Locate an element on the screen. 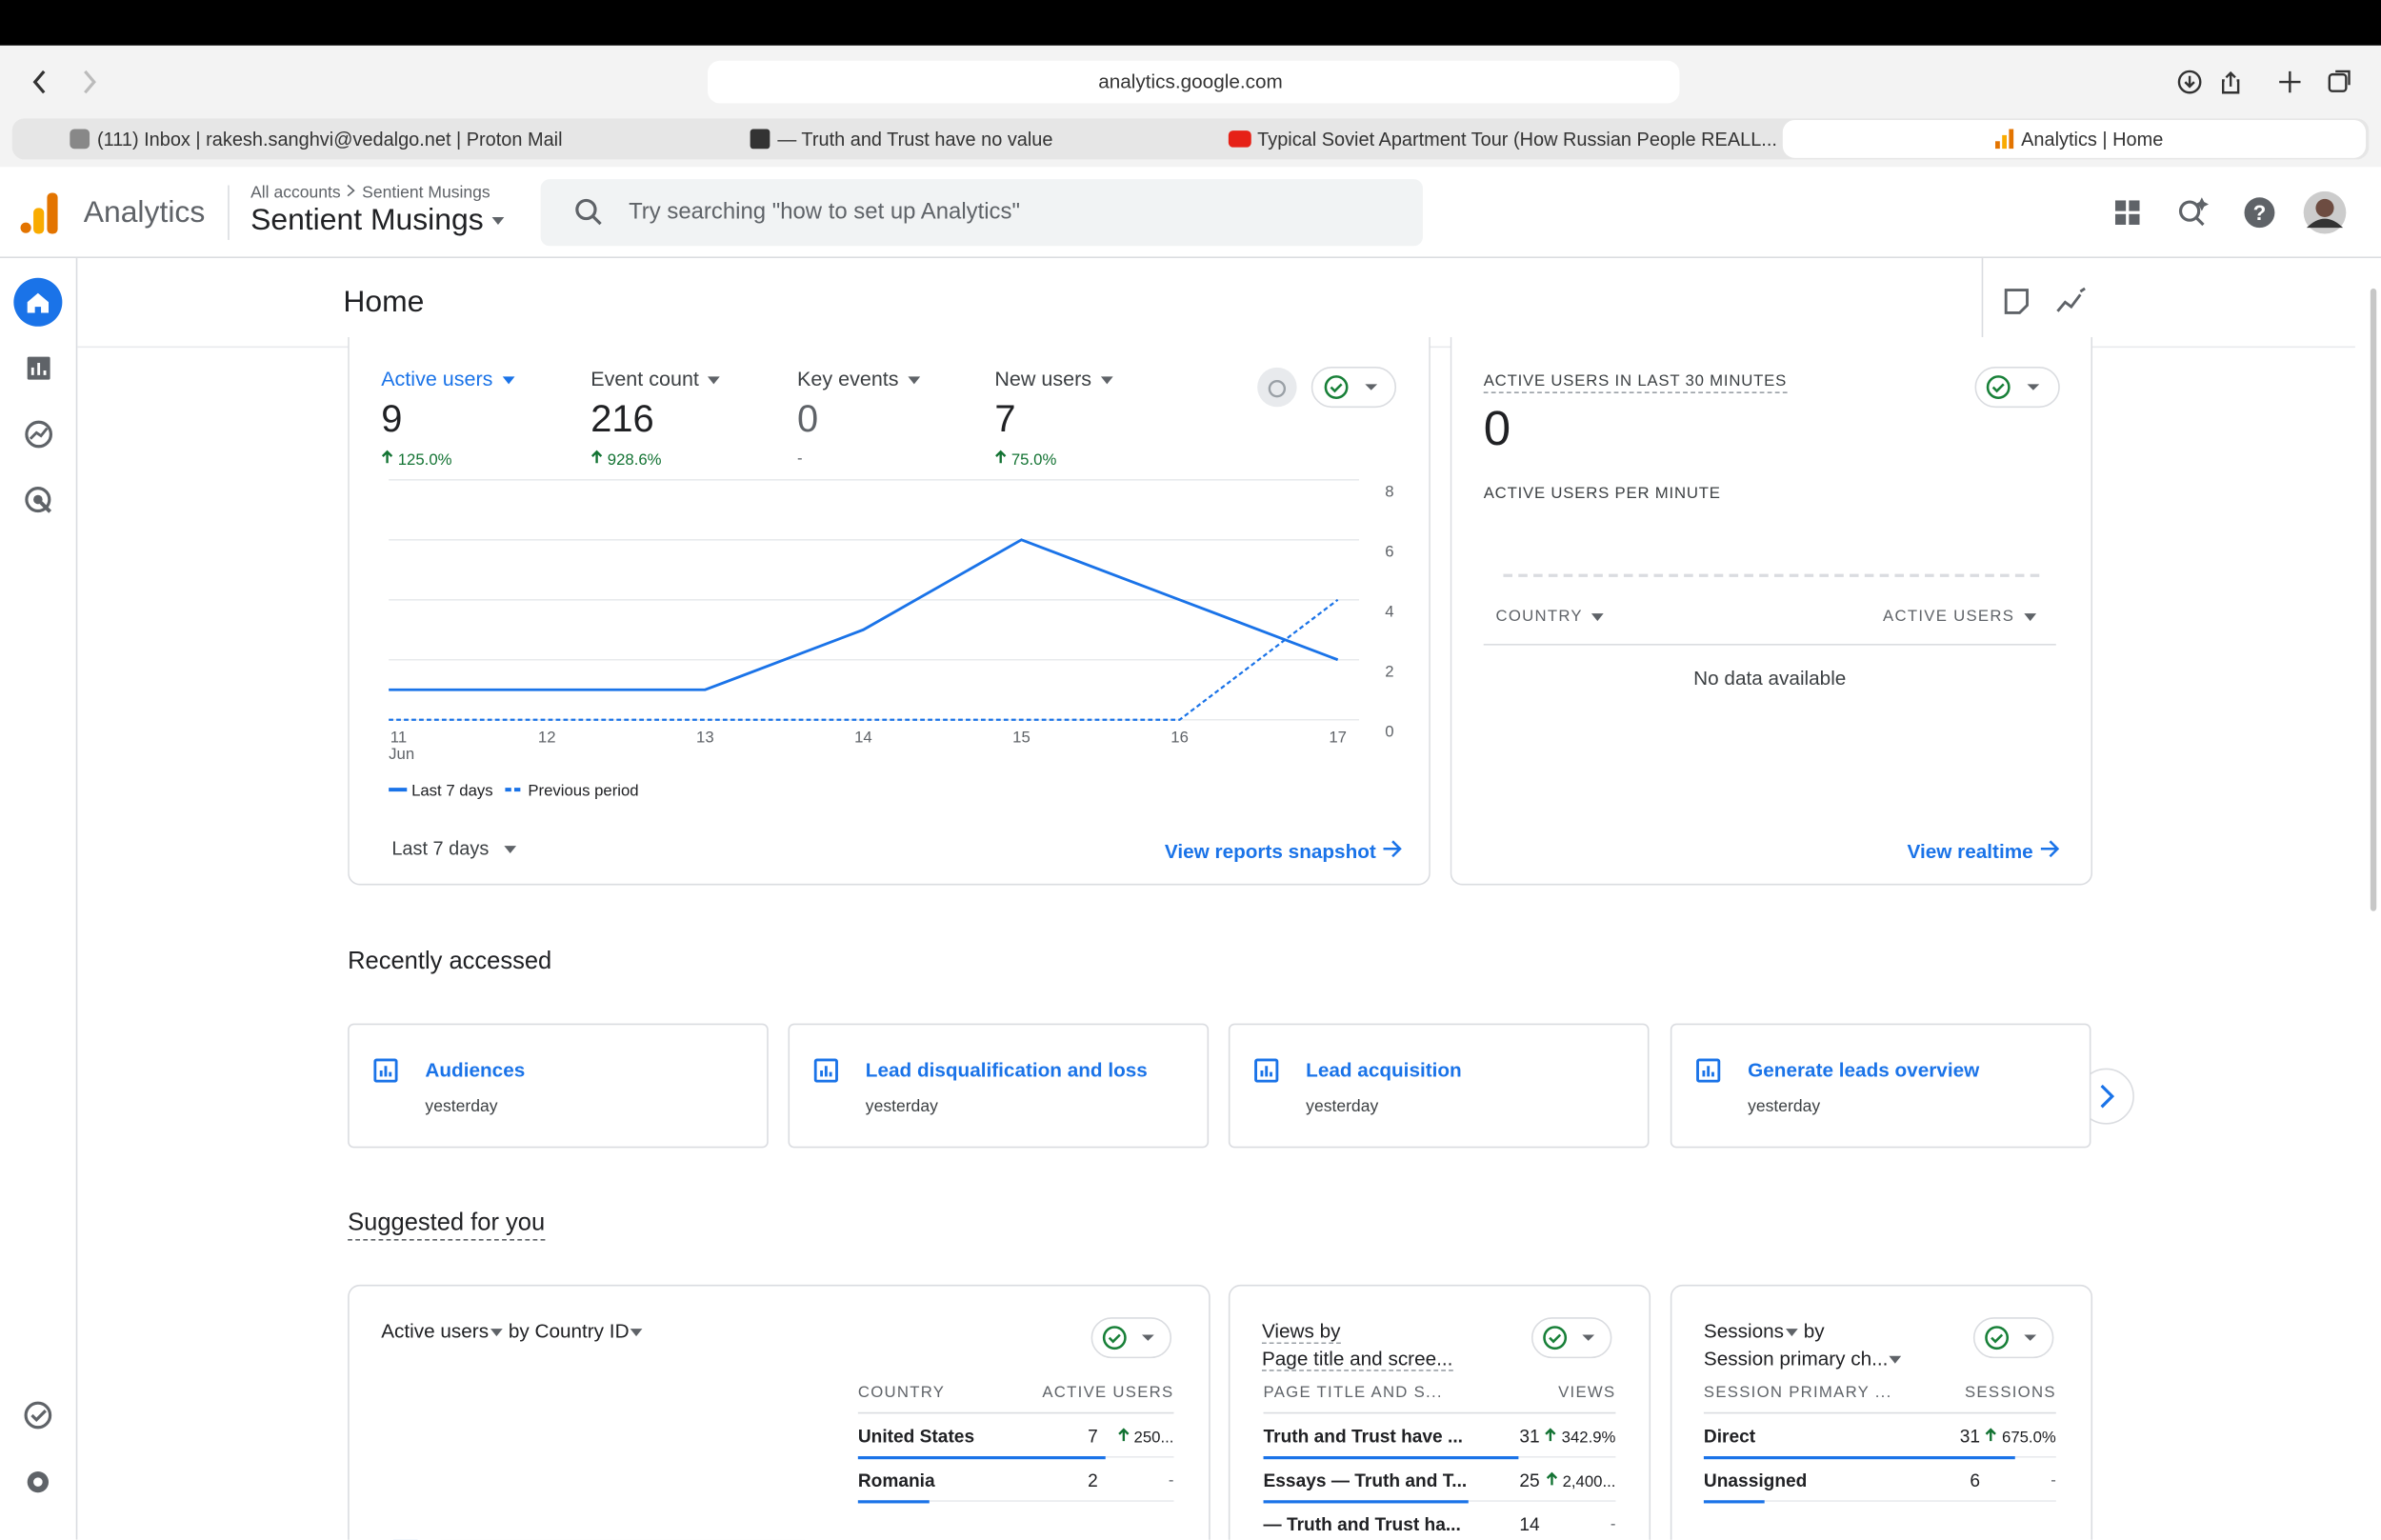 Image resolution: width=2381 pixels, height=1540 pixels. header-actions: ? is located at coordinates (2237, 215).